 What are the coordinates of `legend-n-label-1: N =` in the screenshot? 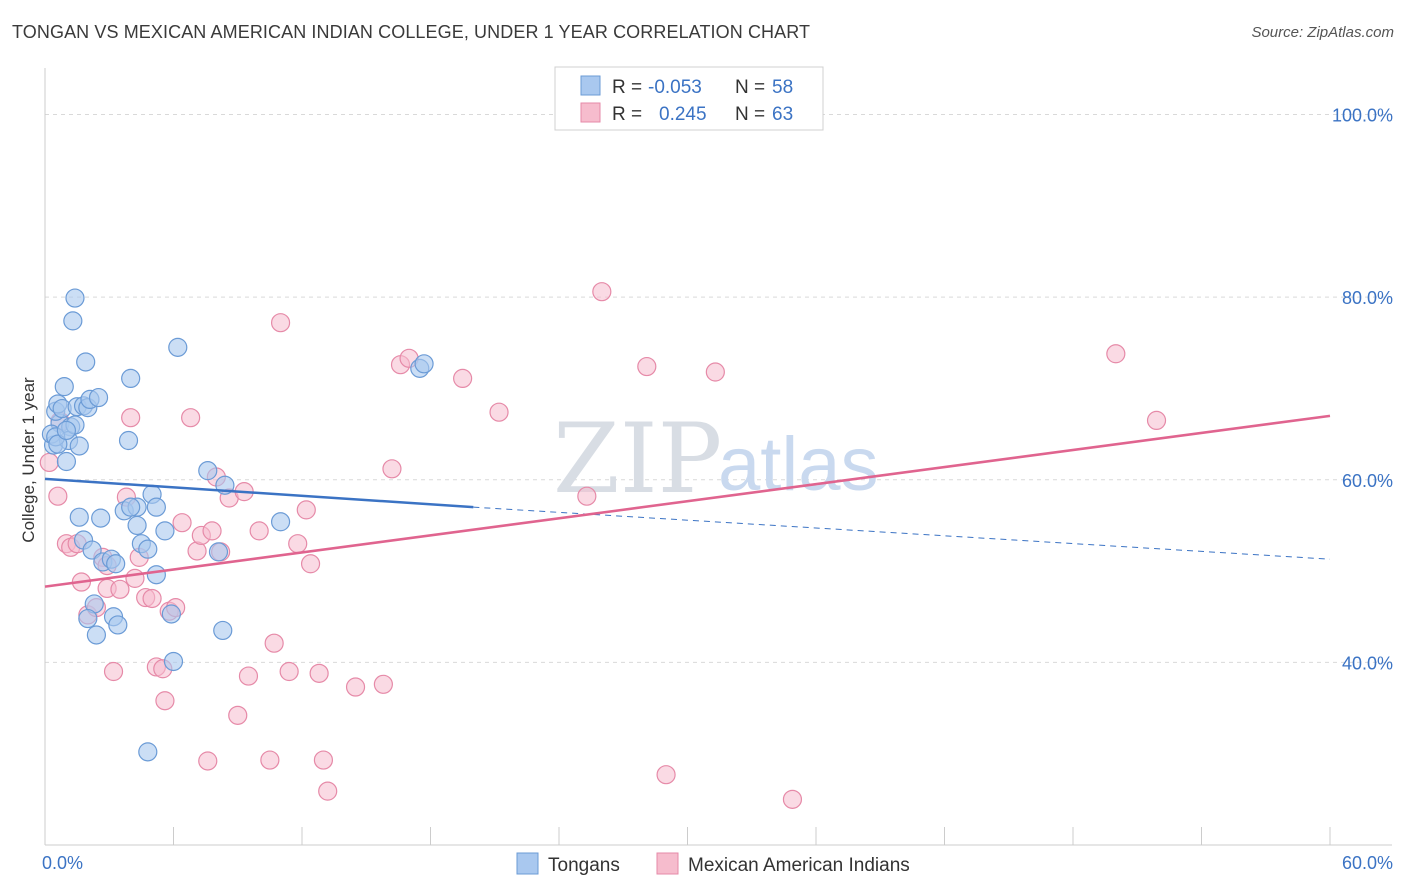 It's located at (750, 87).